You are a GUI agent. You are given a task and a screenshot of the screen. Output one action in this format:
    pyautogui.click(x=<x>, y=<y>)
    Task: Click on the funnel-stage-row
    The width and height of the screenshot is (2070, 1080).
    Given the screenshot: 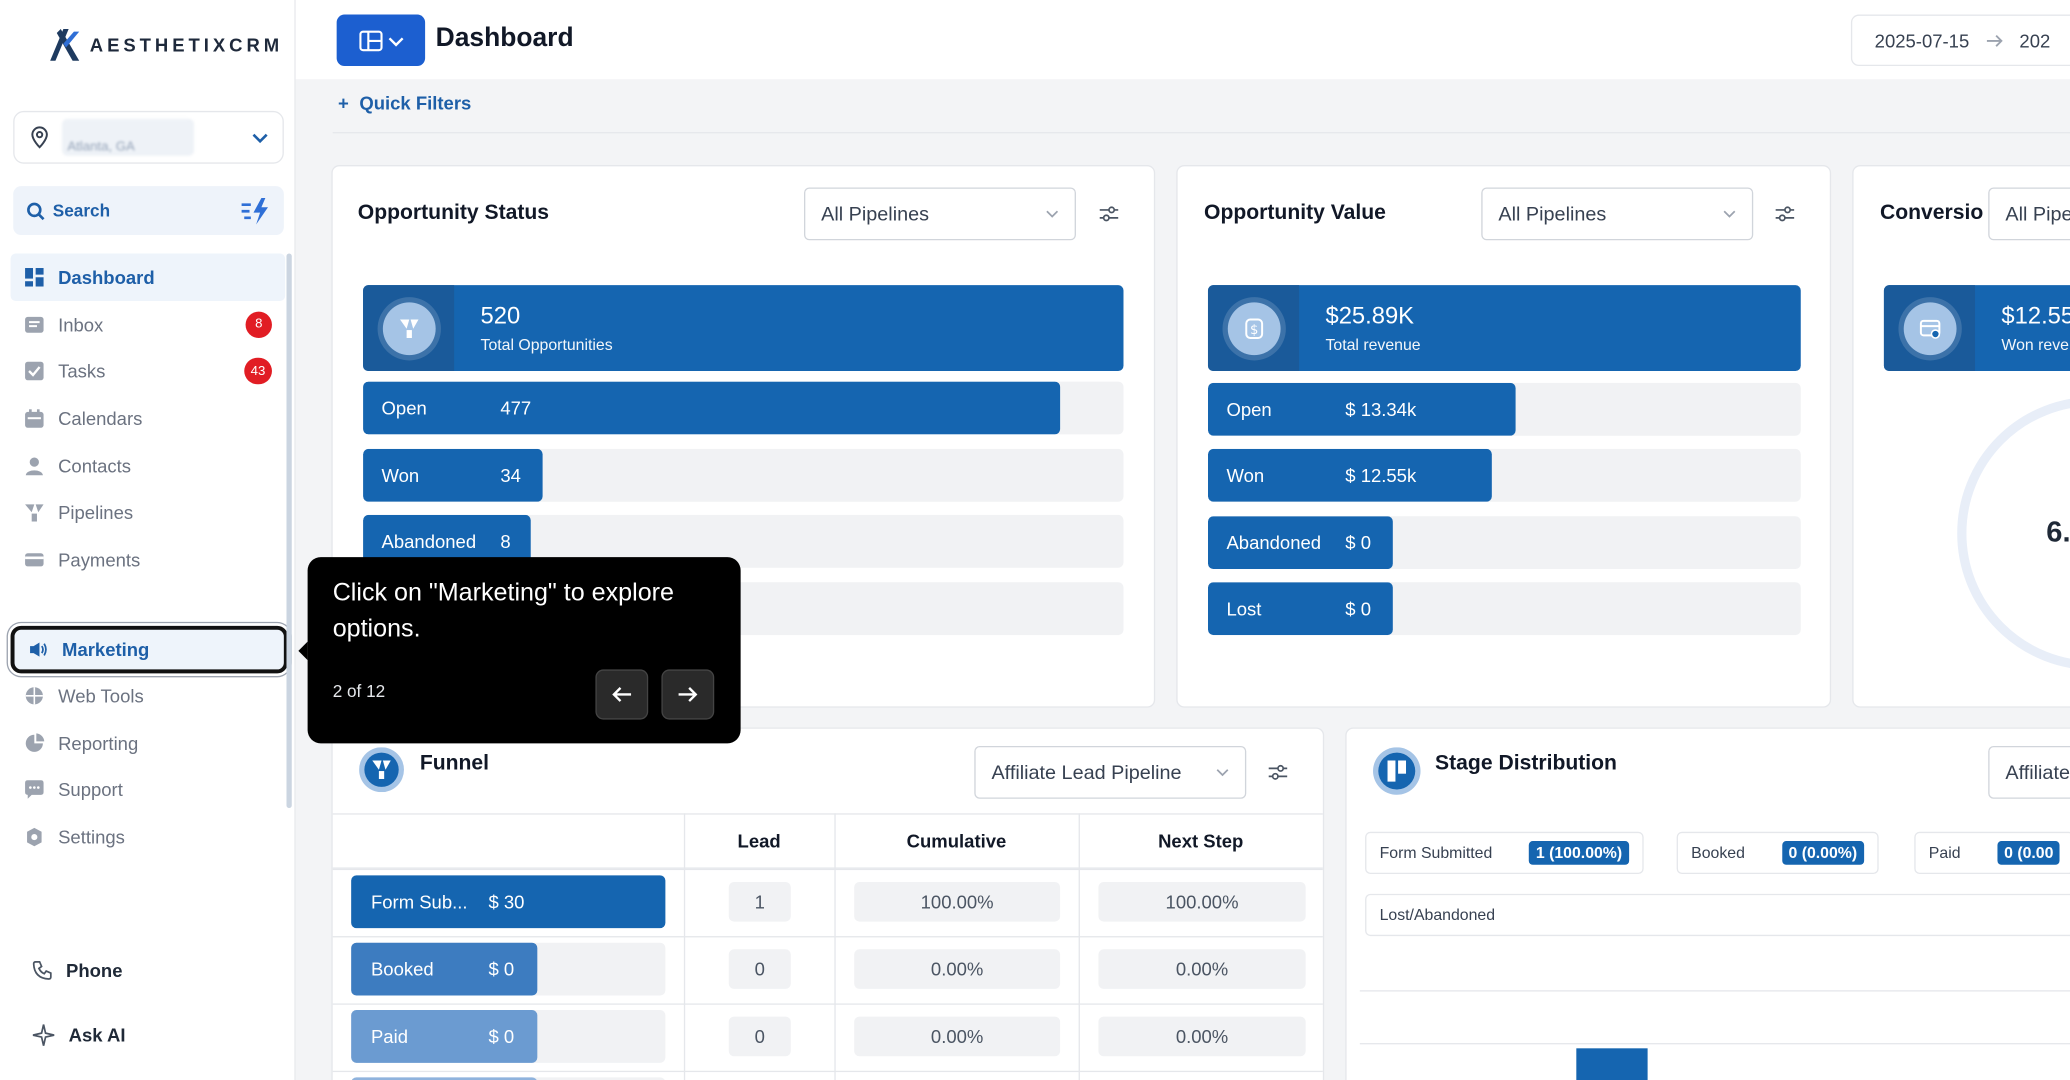 What is the action you would take?
    pyautogui.click(x=508, y=1078)
    